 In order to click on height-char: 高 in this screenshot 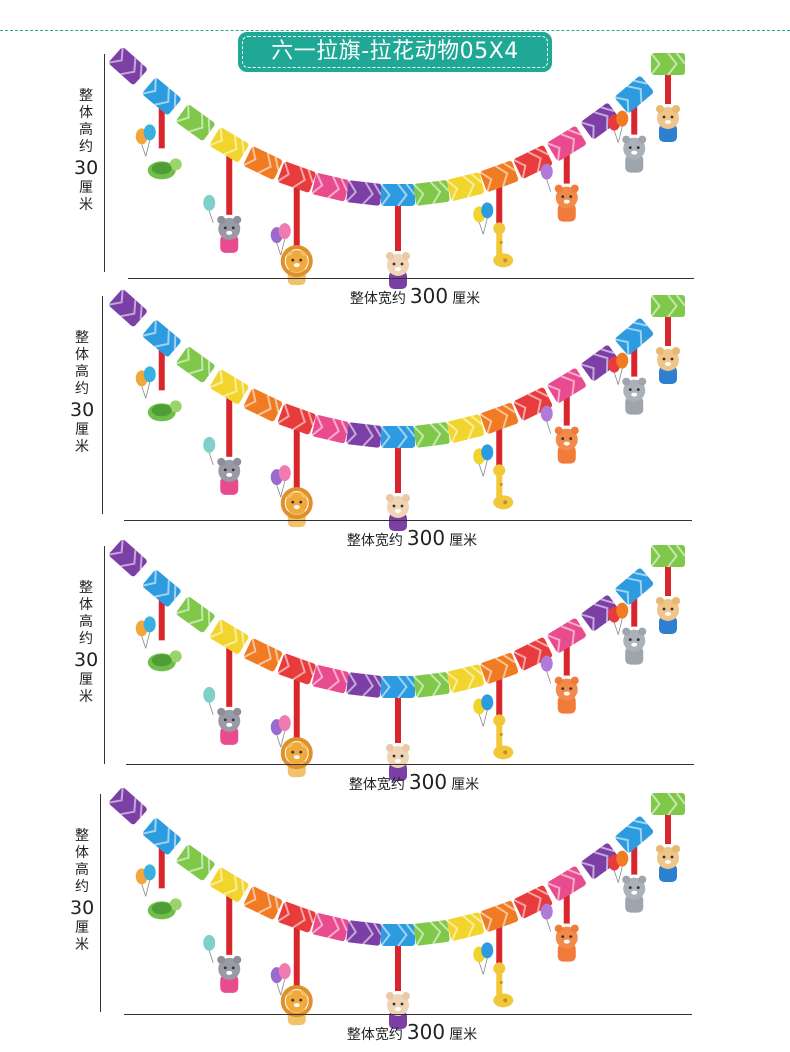, I will do `click(82, 870)`.